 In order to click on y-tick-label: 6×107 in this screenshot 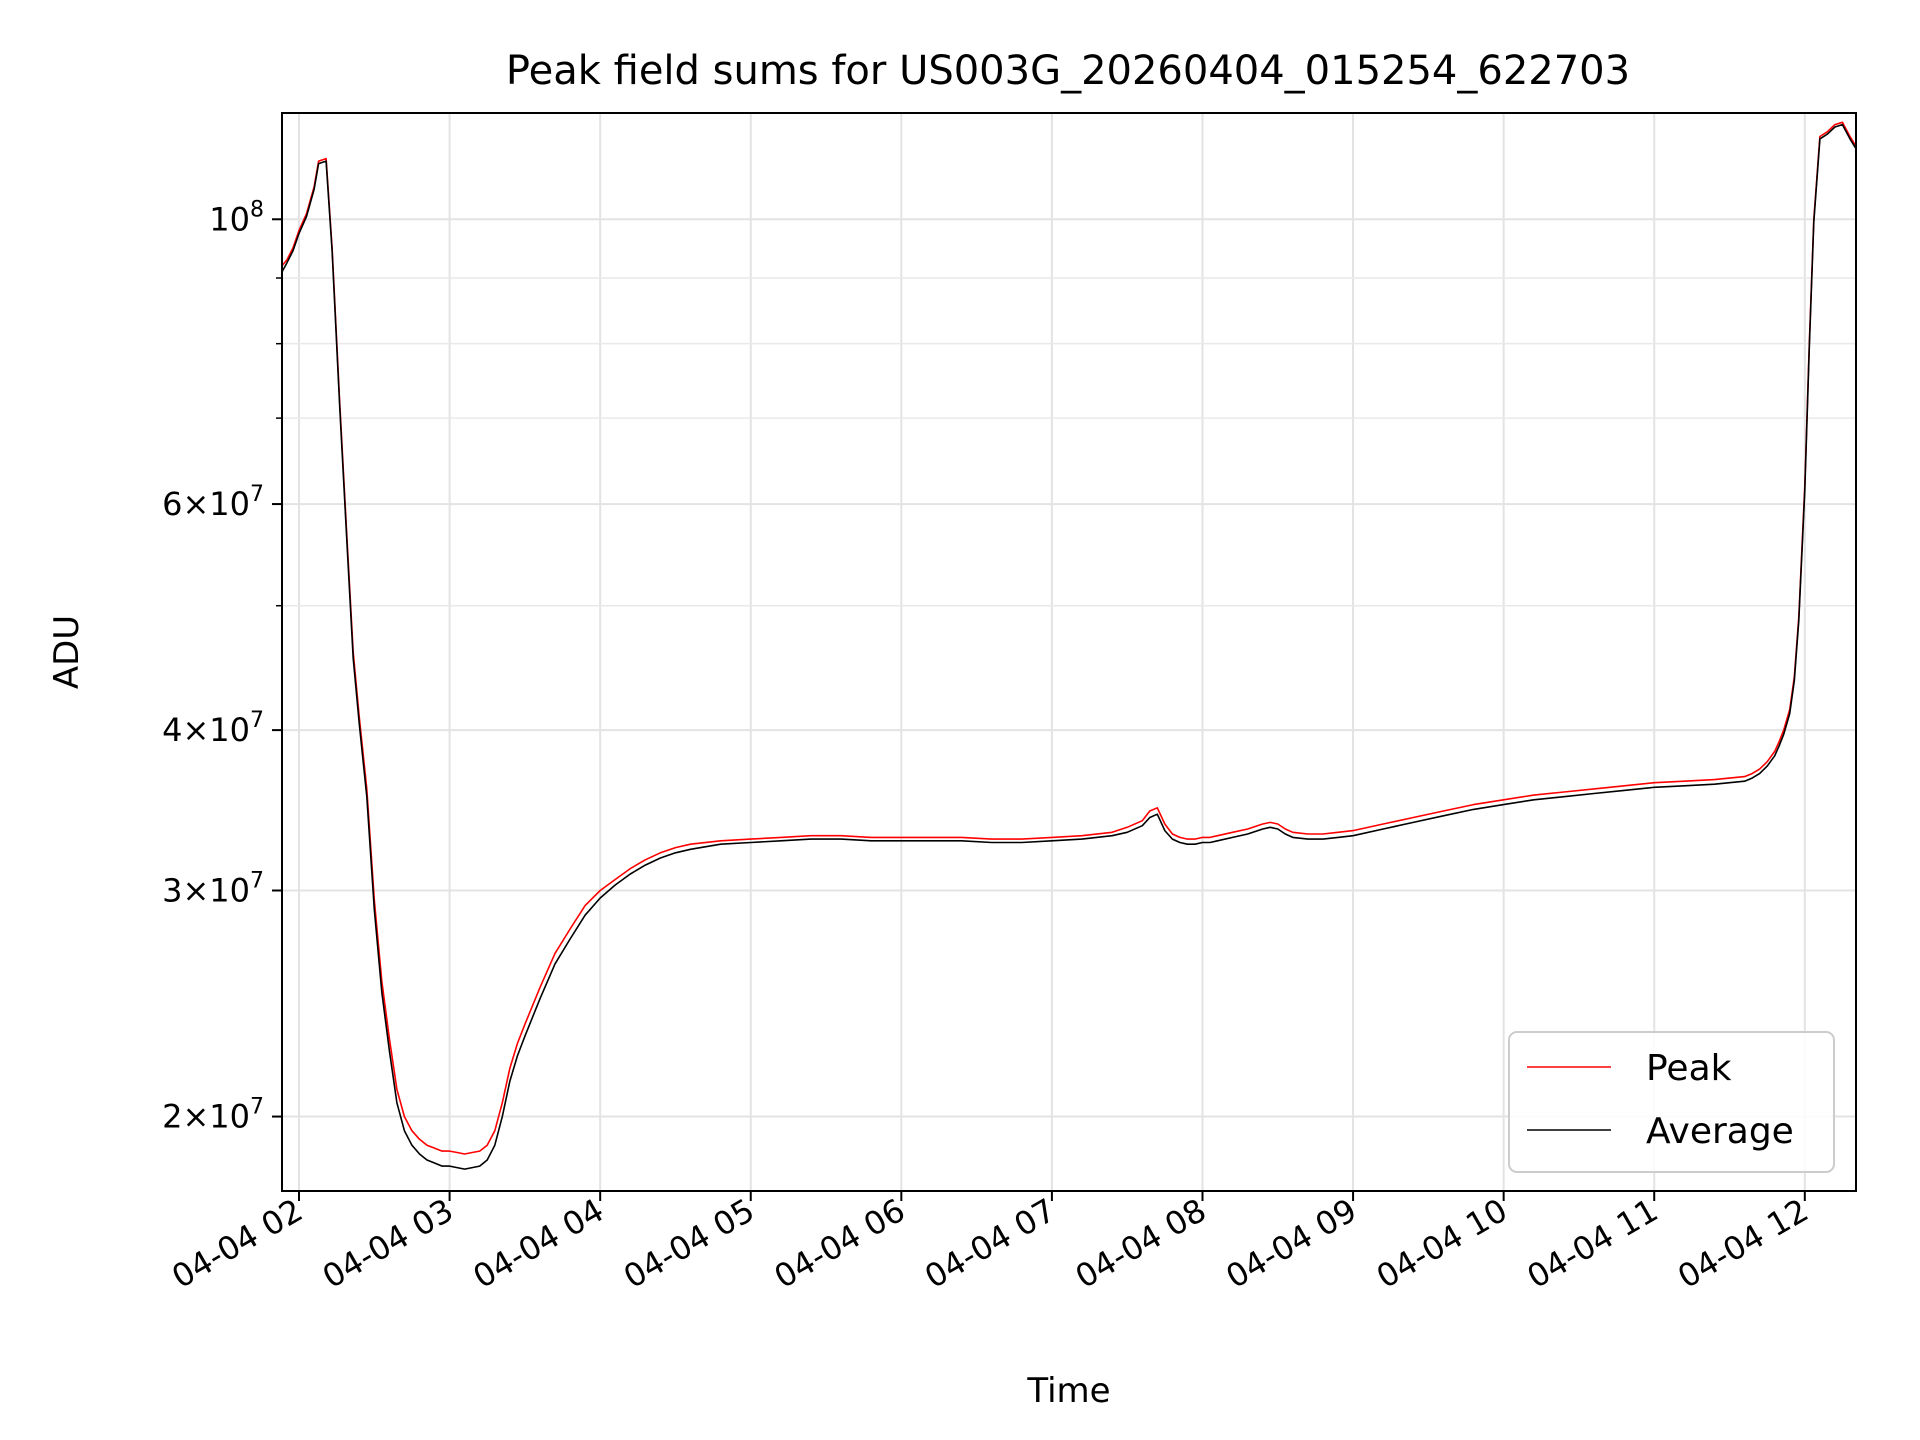, I will do `click(213, 502)`.